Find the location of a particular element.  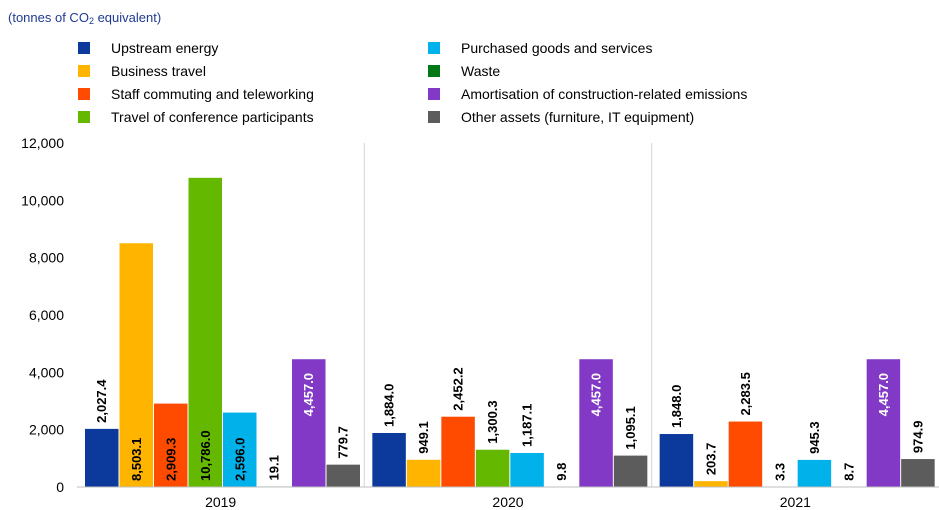

data-label: 779.7 is located at coordinates (343, 442).